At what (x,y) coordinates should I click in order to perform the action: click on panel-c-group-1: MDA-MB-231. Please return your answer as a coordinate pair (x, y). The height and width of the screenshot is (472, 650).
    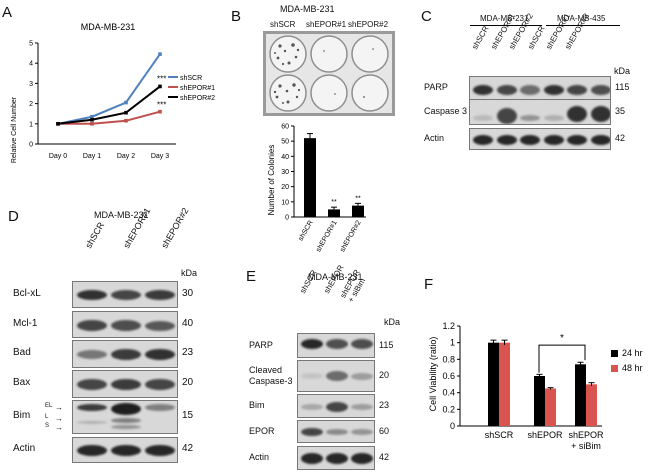
    Looking at the image, I should click on (504, 18).